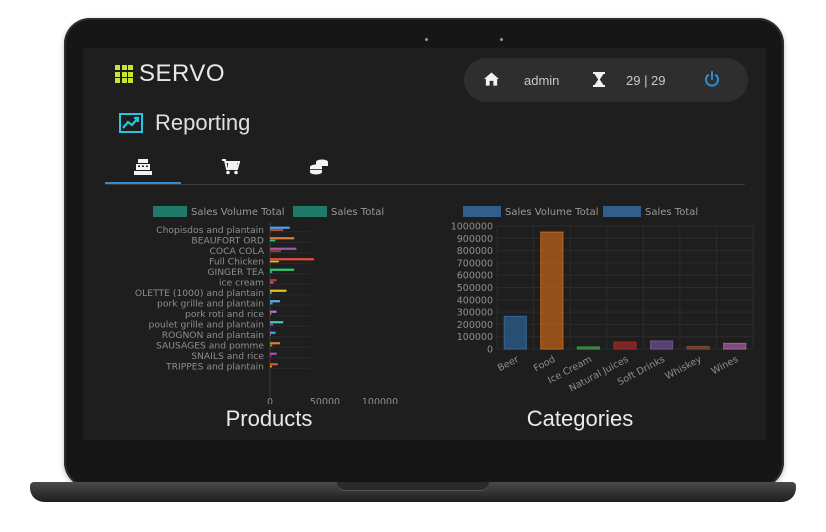 This screenshot has height=532, width=826. What do you see at coordinates (236, 251) in the screenshot?
I see `category-label: COCA COLA` at bounding box center [236, 251].